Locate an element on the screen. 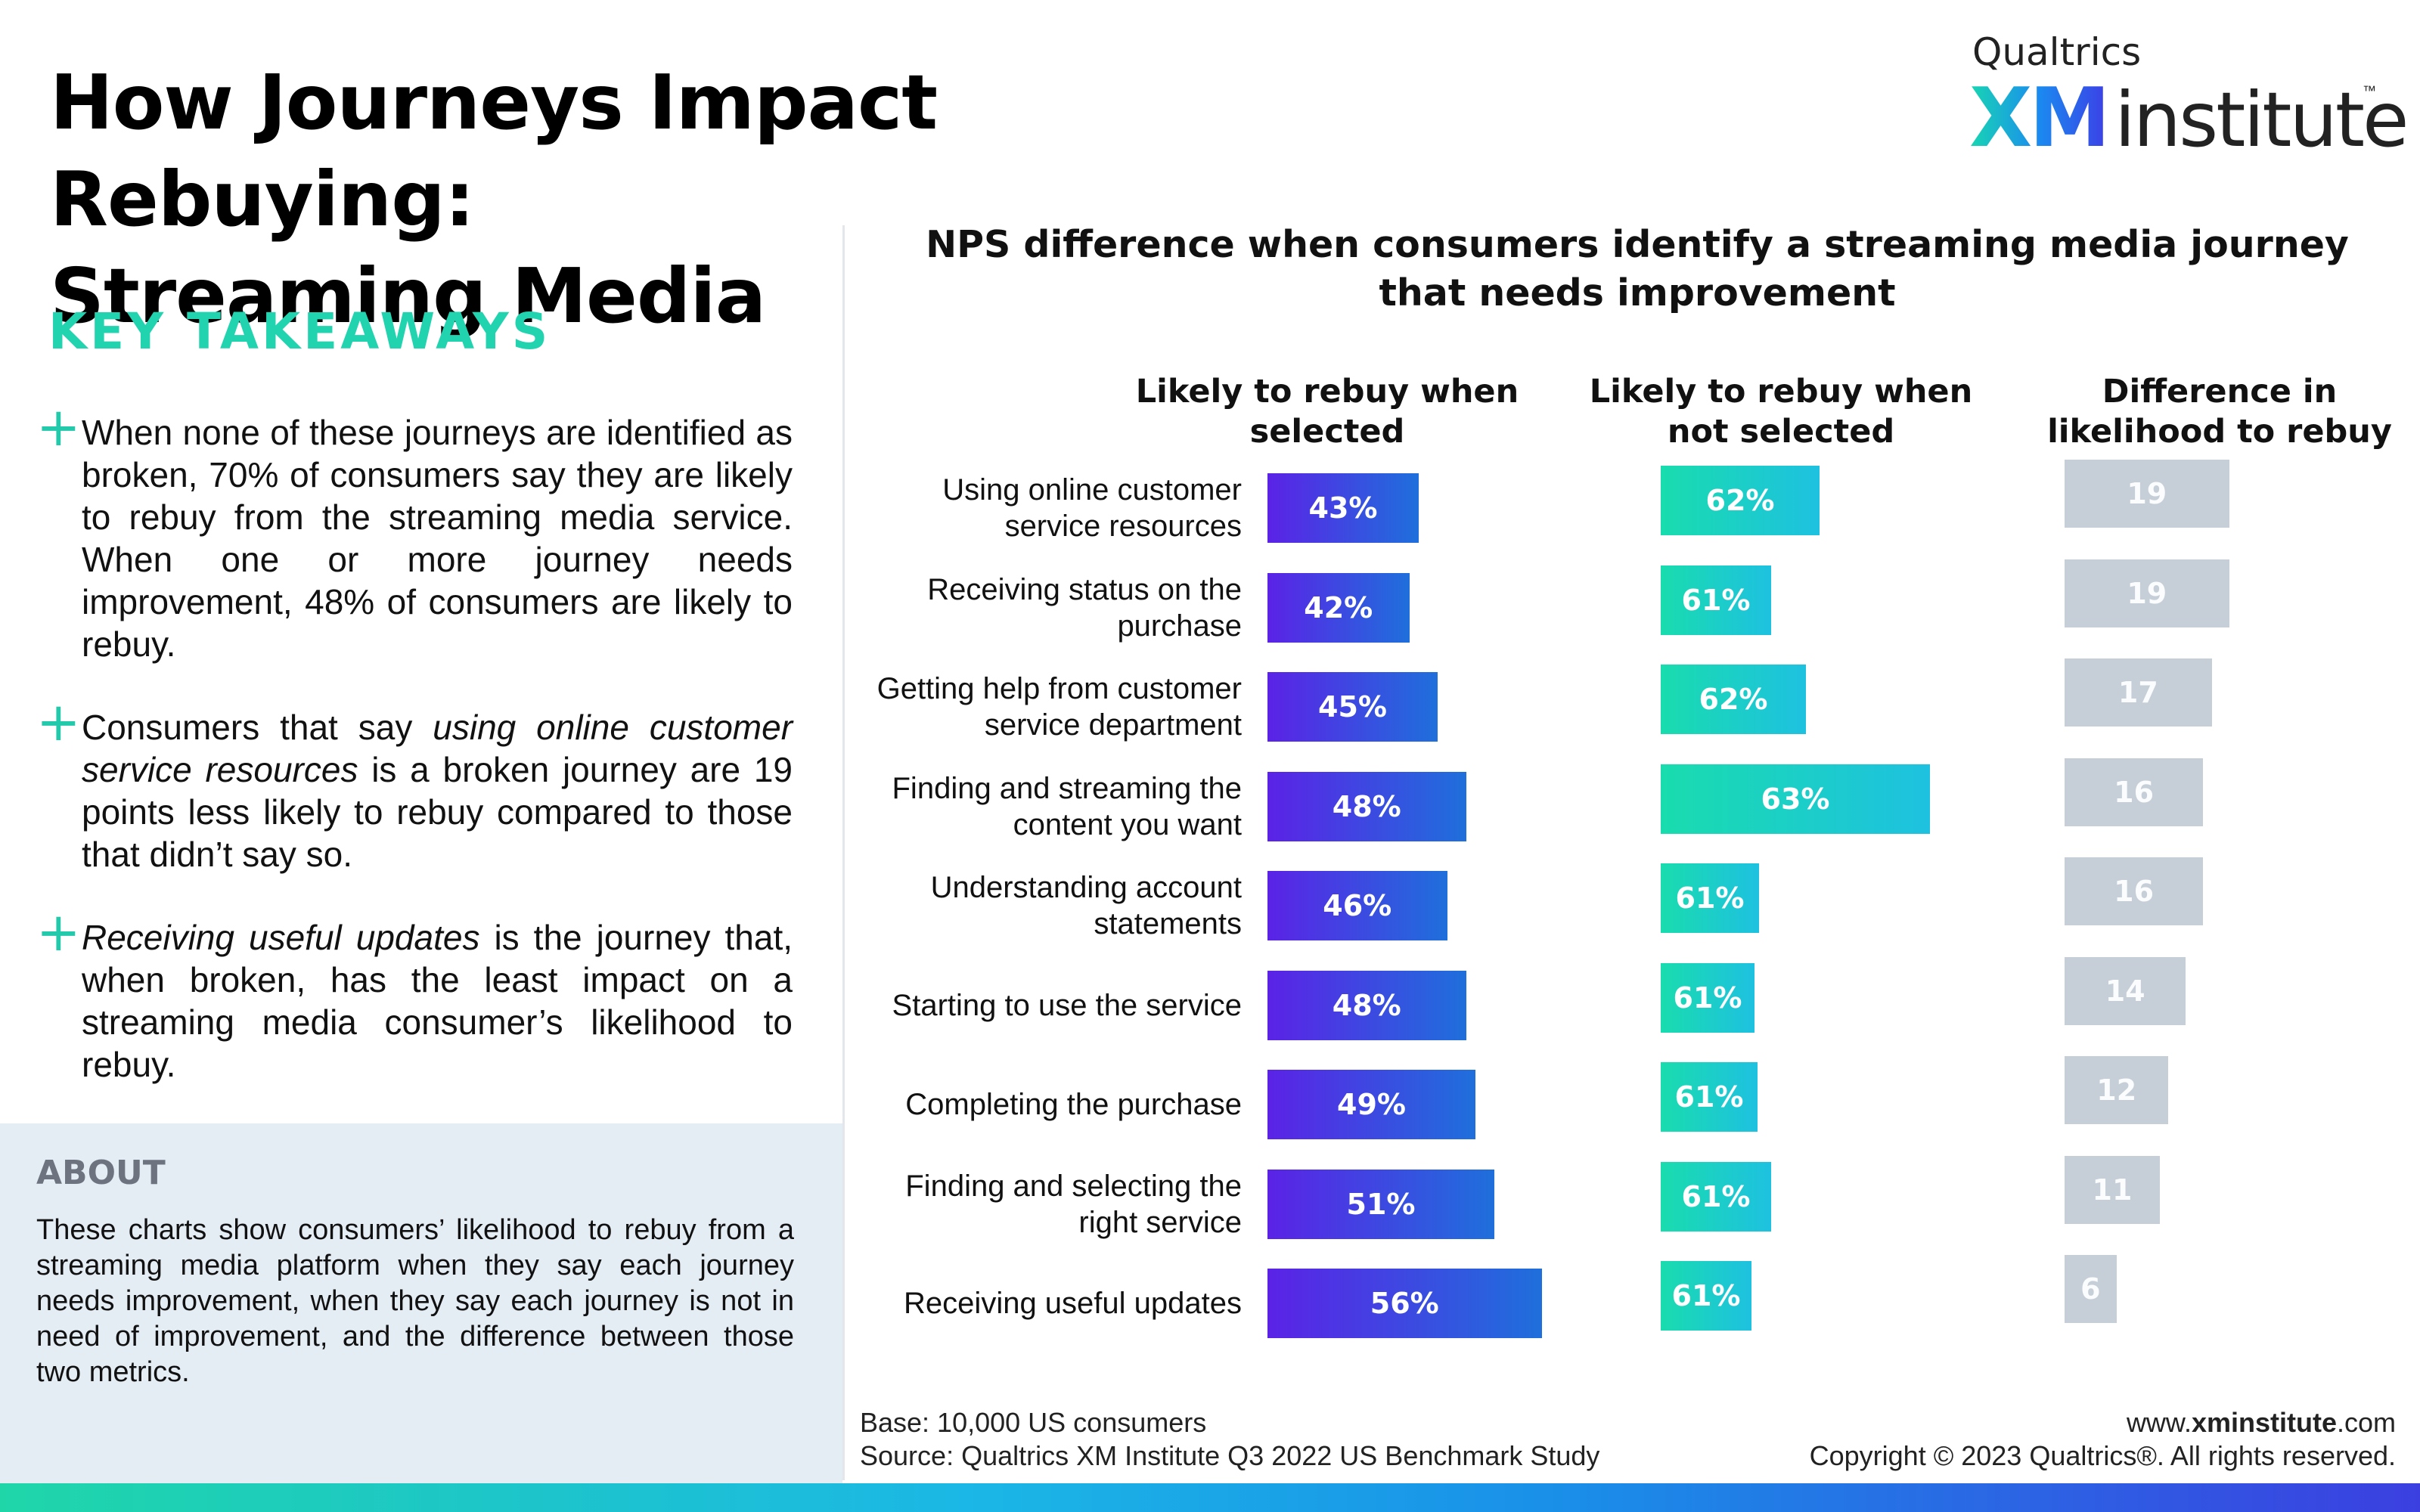 The height and width of the screenshot is (1512, 2420). column-header-line2: likelihood to rebuy is located at coordinates (2219, 432).